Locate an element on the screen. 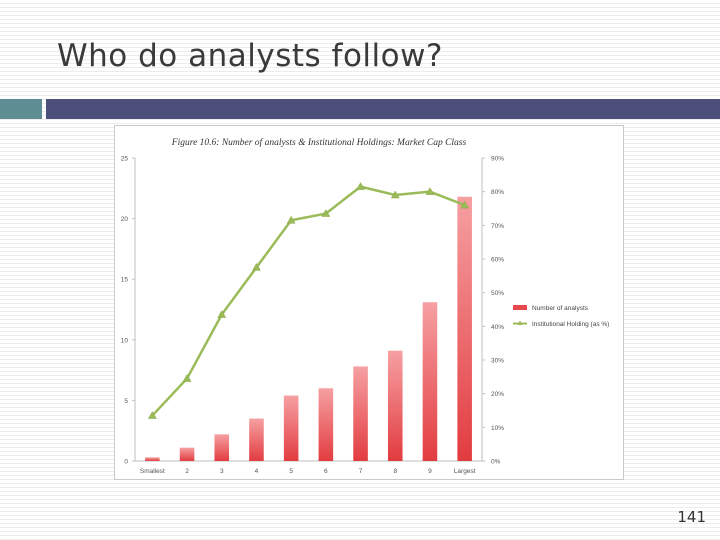 This screenshot has height=540, width=720. y-left-tick-label: 25 is located at coordinates (125, 159).